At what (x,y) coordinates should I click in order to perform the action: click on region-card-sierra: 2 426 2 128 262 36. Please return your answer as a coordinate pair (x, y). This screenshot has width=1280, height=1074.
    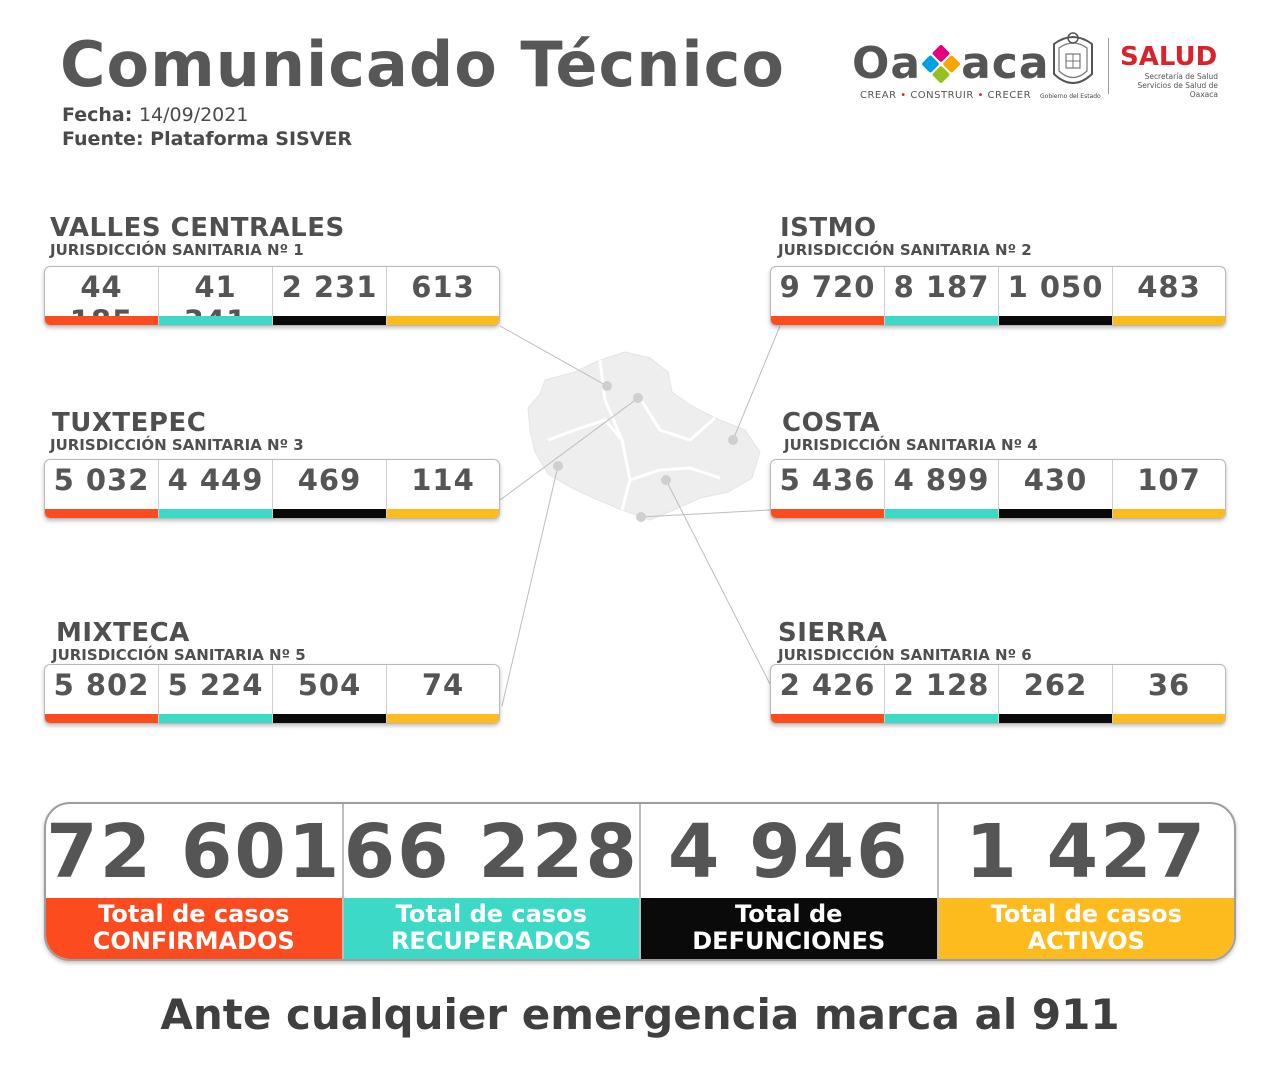
    Looking at the image, I should click on (998, 694).